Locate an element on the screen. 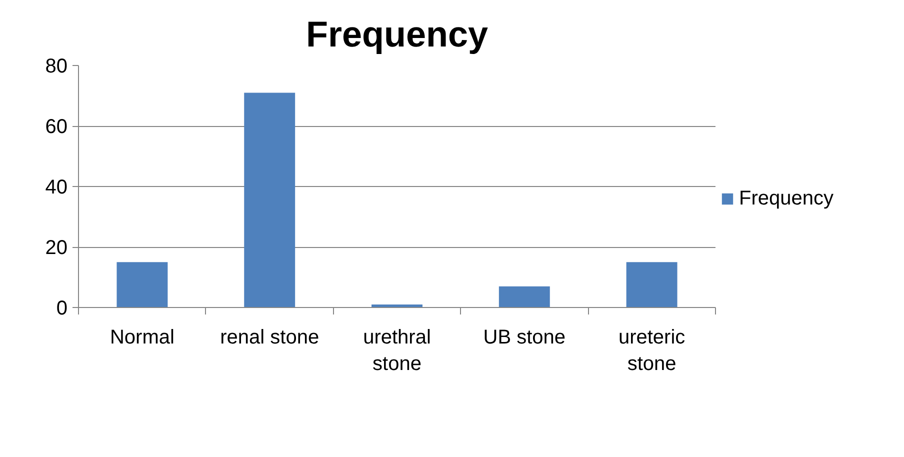  y-tick-label: 0 is located at coordinates (62, 309).